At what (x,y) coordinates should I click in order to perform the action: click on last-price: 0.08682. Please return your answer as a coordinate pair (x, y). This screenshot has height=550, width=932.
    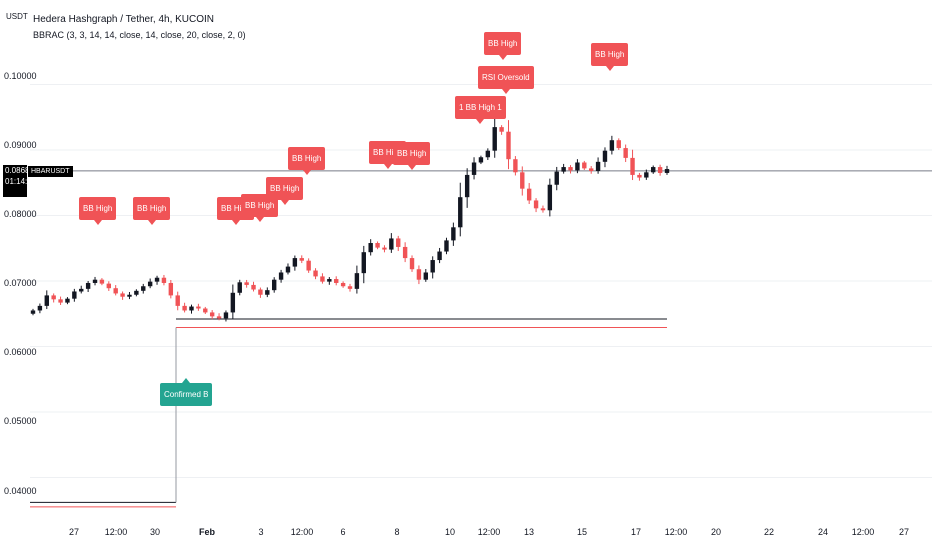
    Looking at the image, I should click on (19, 170).